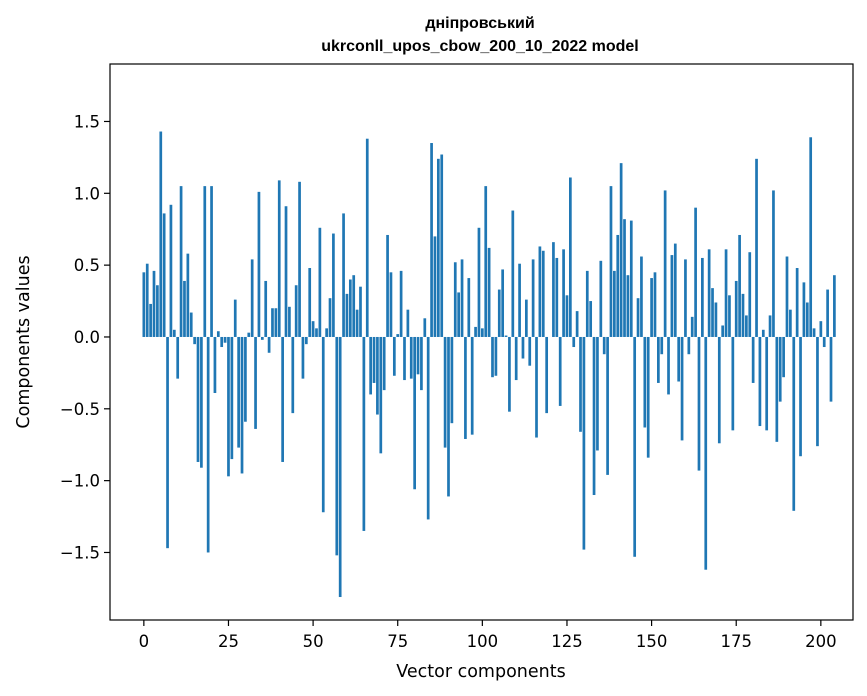 The width and height of the screenshot is (867, 696). I want to click on y-tick-label: 0.0, so click(87, 337).